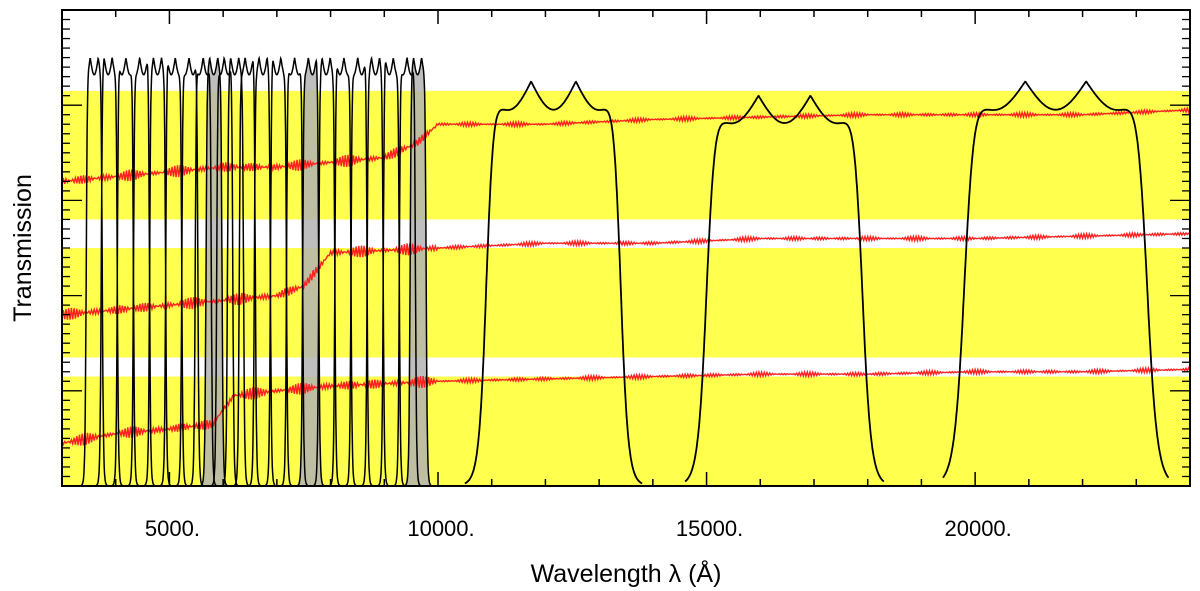 The image size is (1200, 591). I want to click on x-tick-label: 10000., so click(440, 528).